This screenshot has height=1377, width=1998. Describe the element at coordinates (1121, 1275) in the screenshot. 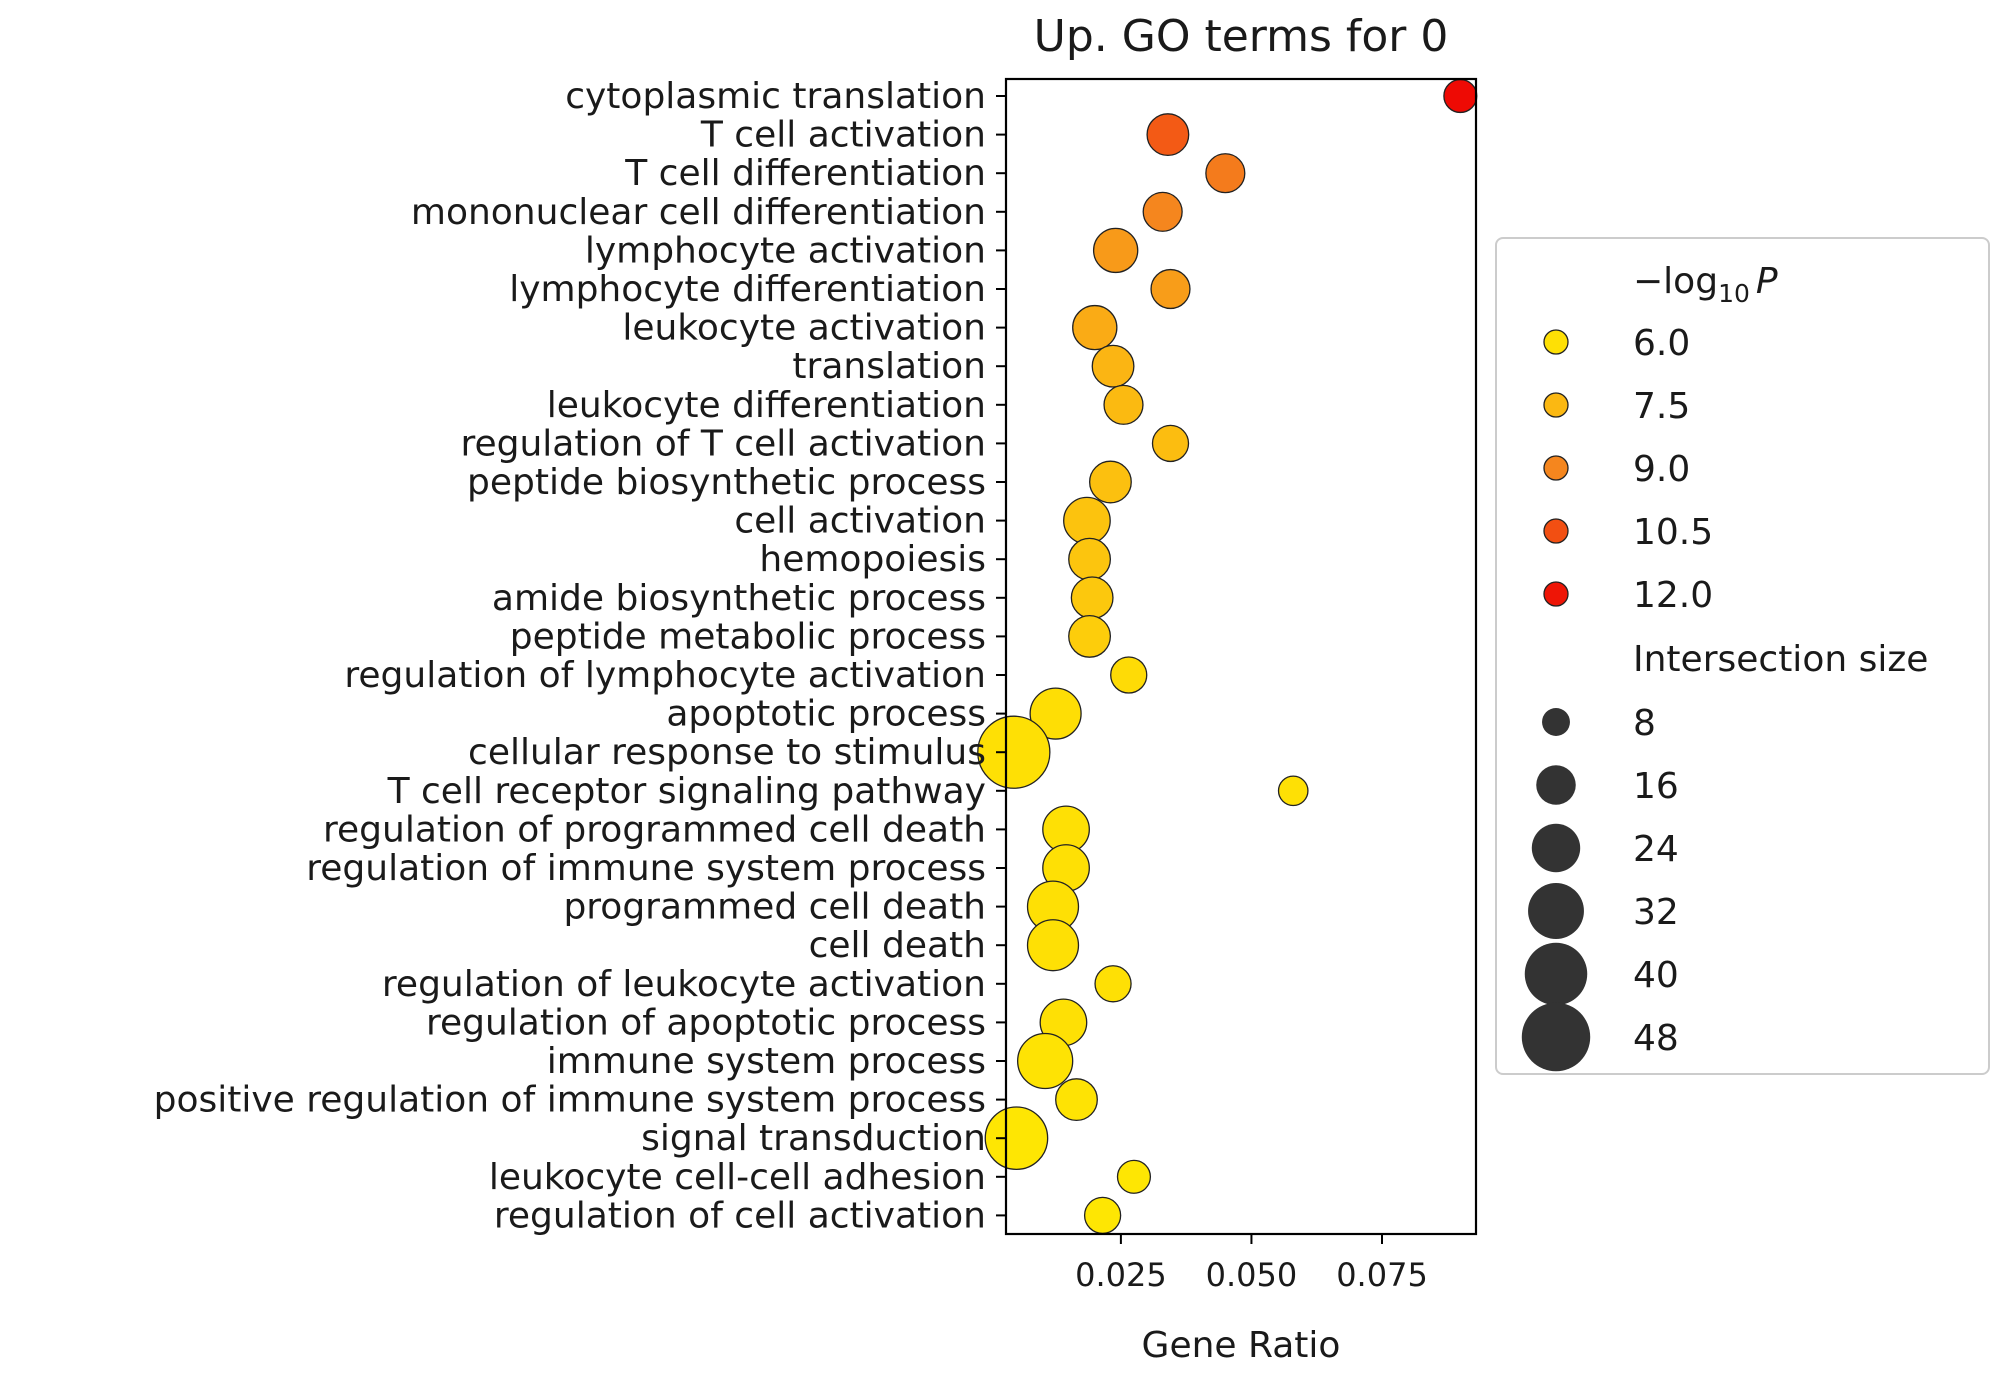

I see `x-tick-label: 0.025` at that location.